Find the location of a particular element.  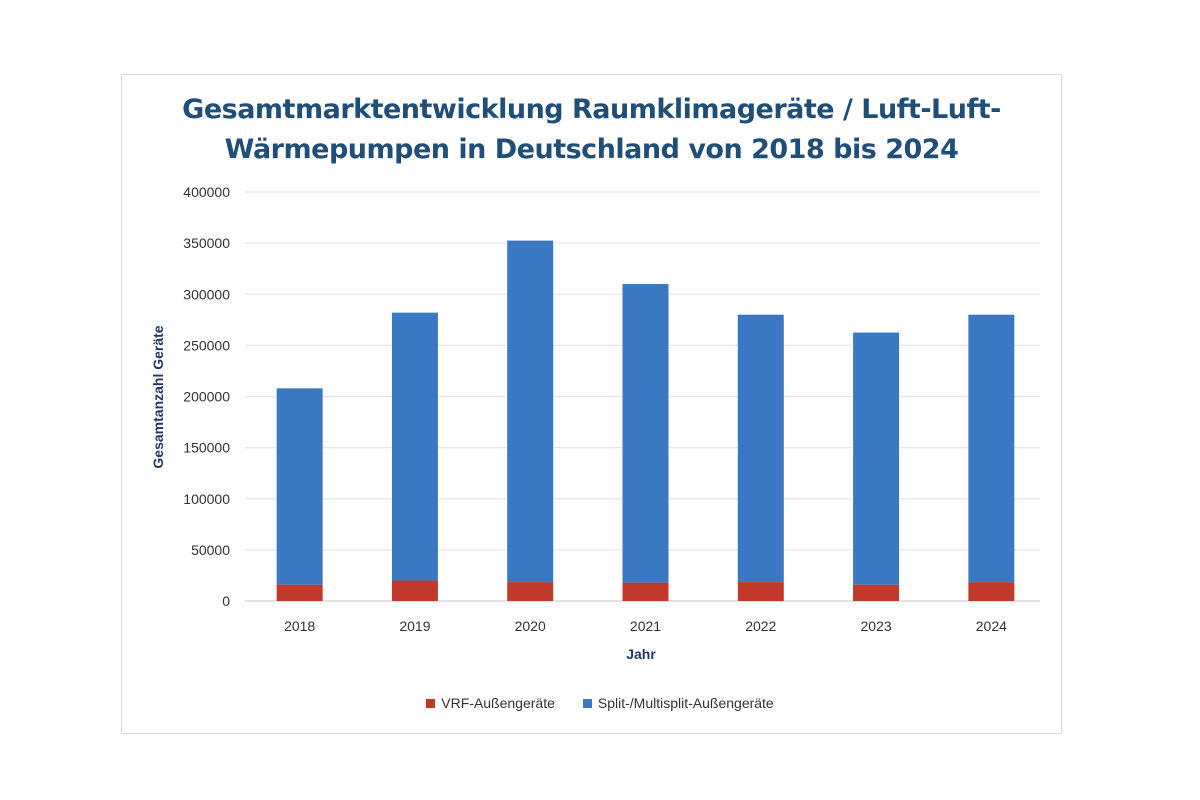

y-tick-label: 100000 is located at coordinates (206, 499).